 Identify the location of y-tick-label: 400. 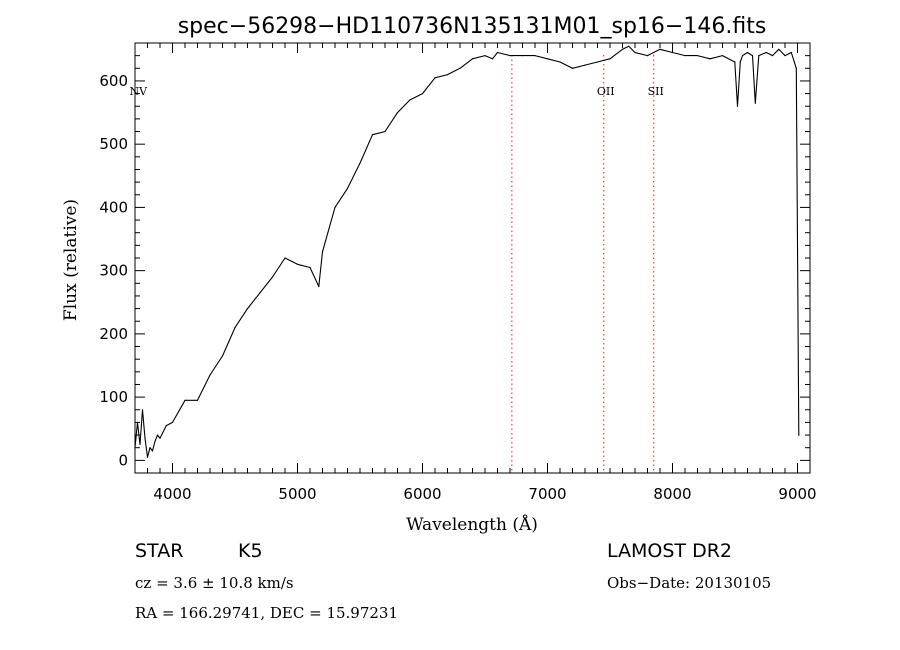
(113, 207).